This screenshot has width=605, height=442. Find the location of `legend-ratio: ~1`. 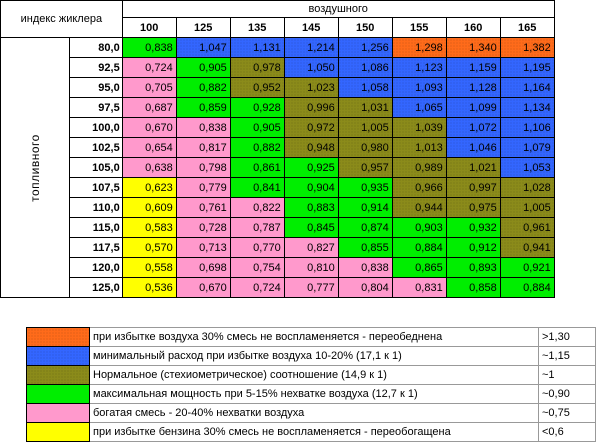

legend-ratio: ~1 is located at coordinates (567, 375).